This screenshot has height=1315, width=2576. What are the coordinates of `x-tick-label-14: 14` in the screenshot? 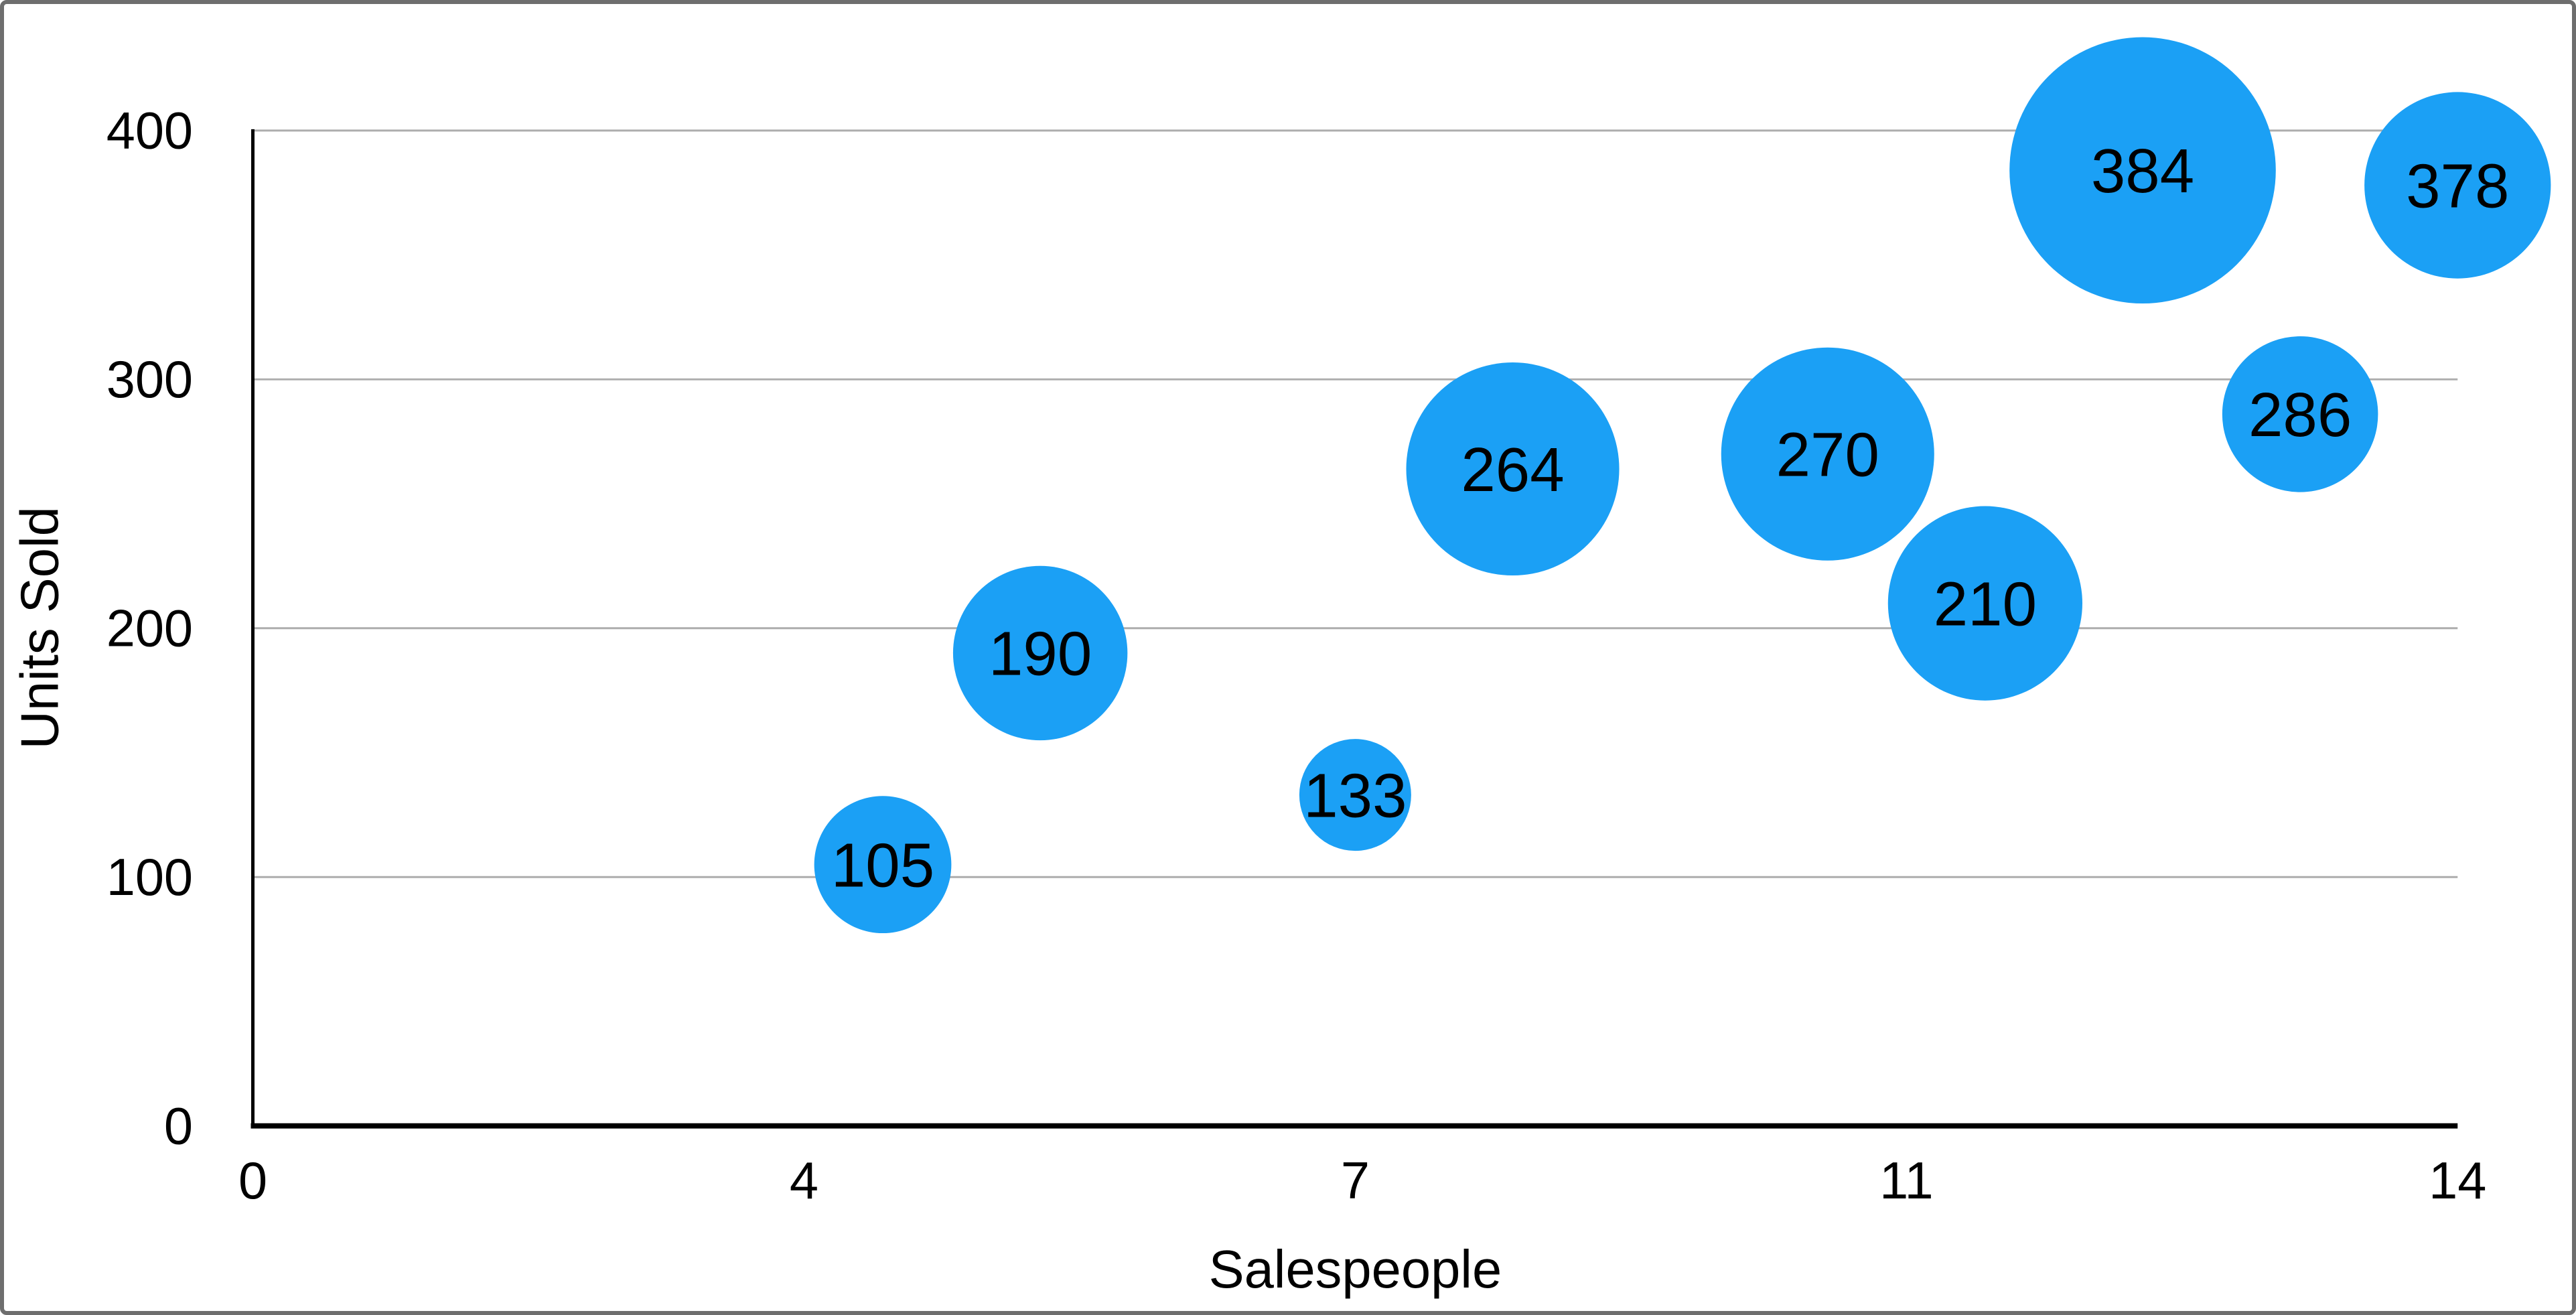 It's located at (2457, 1181).